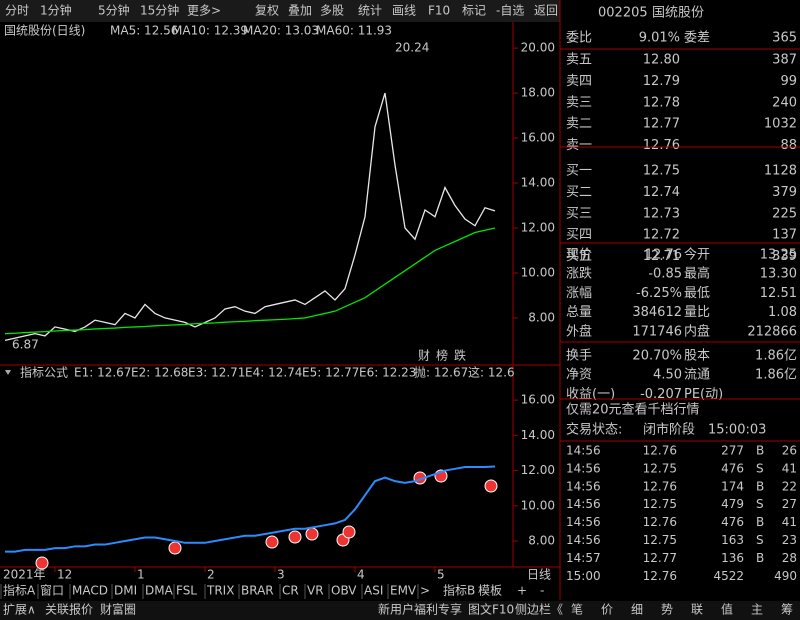 This screenshot has height=620, width=800. Describe the element at coordinates (732, 486) in the screenshot. I see `tick-volume: 174` at that location.